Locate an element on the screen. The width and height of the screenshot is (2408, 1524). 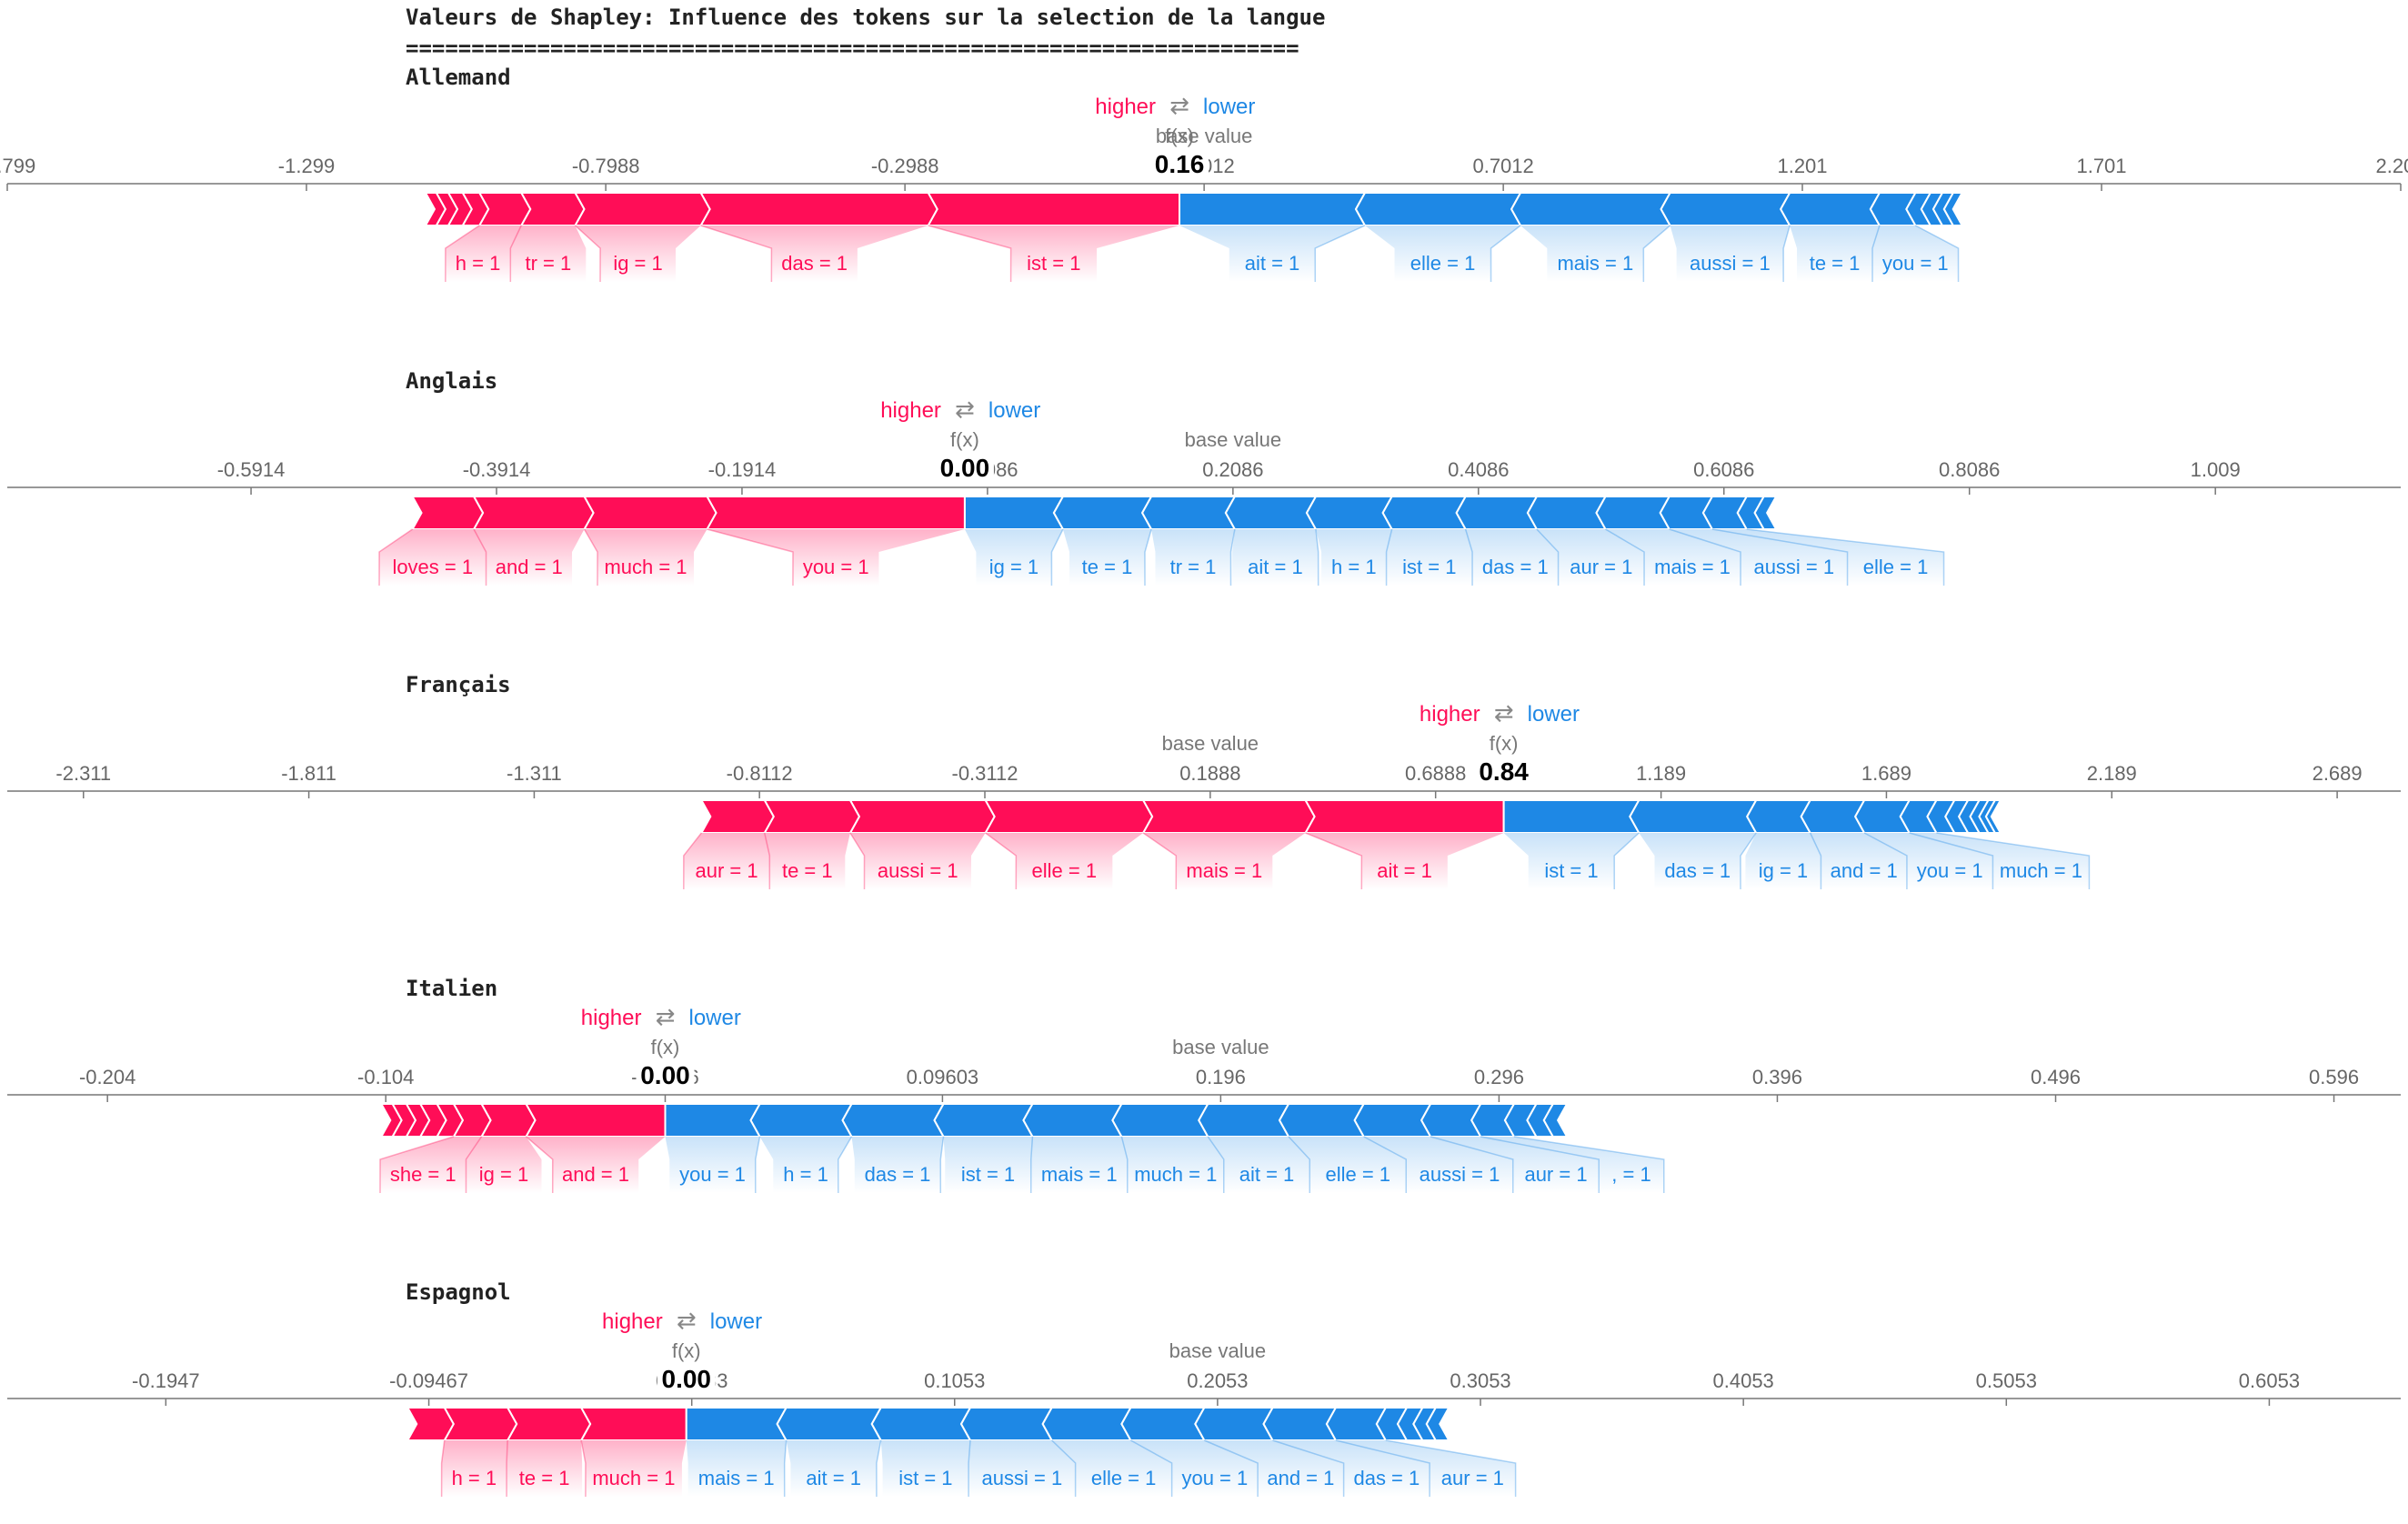
positive-feature-label: much = 1 is located at coordinates (645, 567).